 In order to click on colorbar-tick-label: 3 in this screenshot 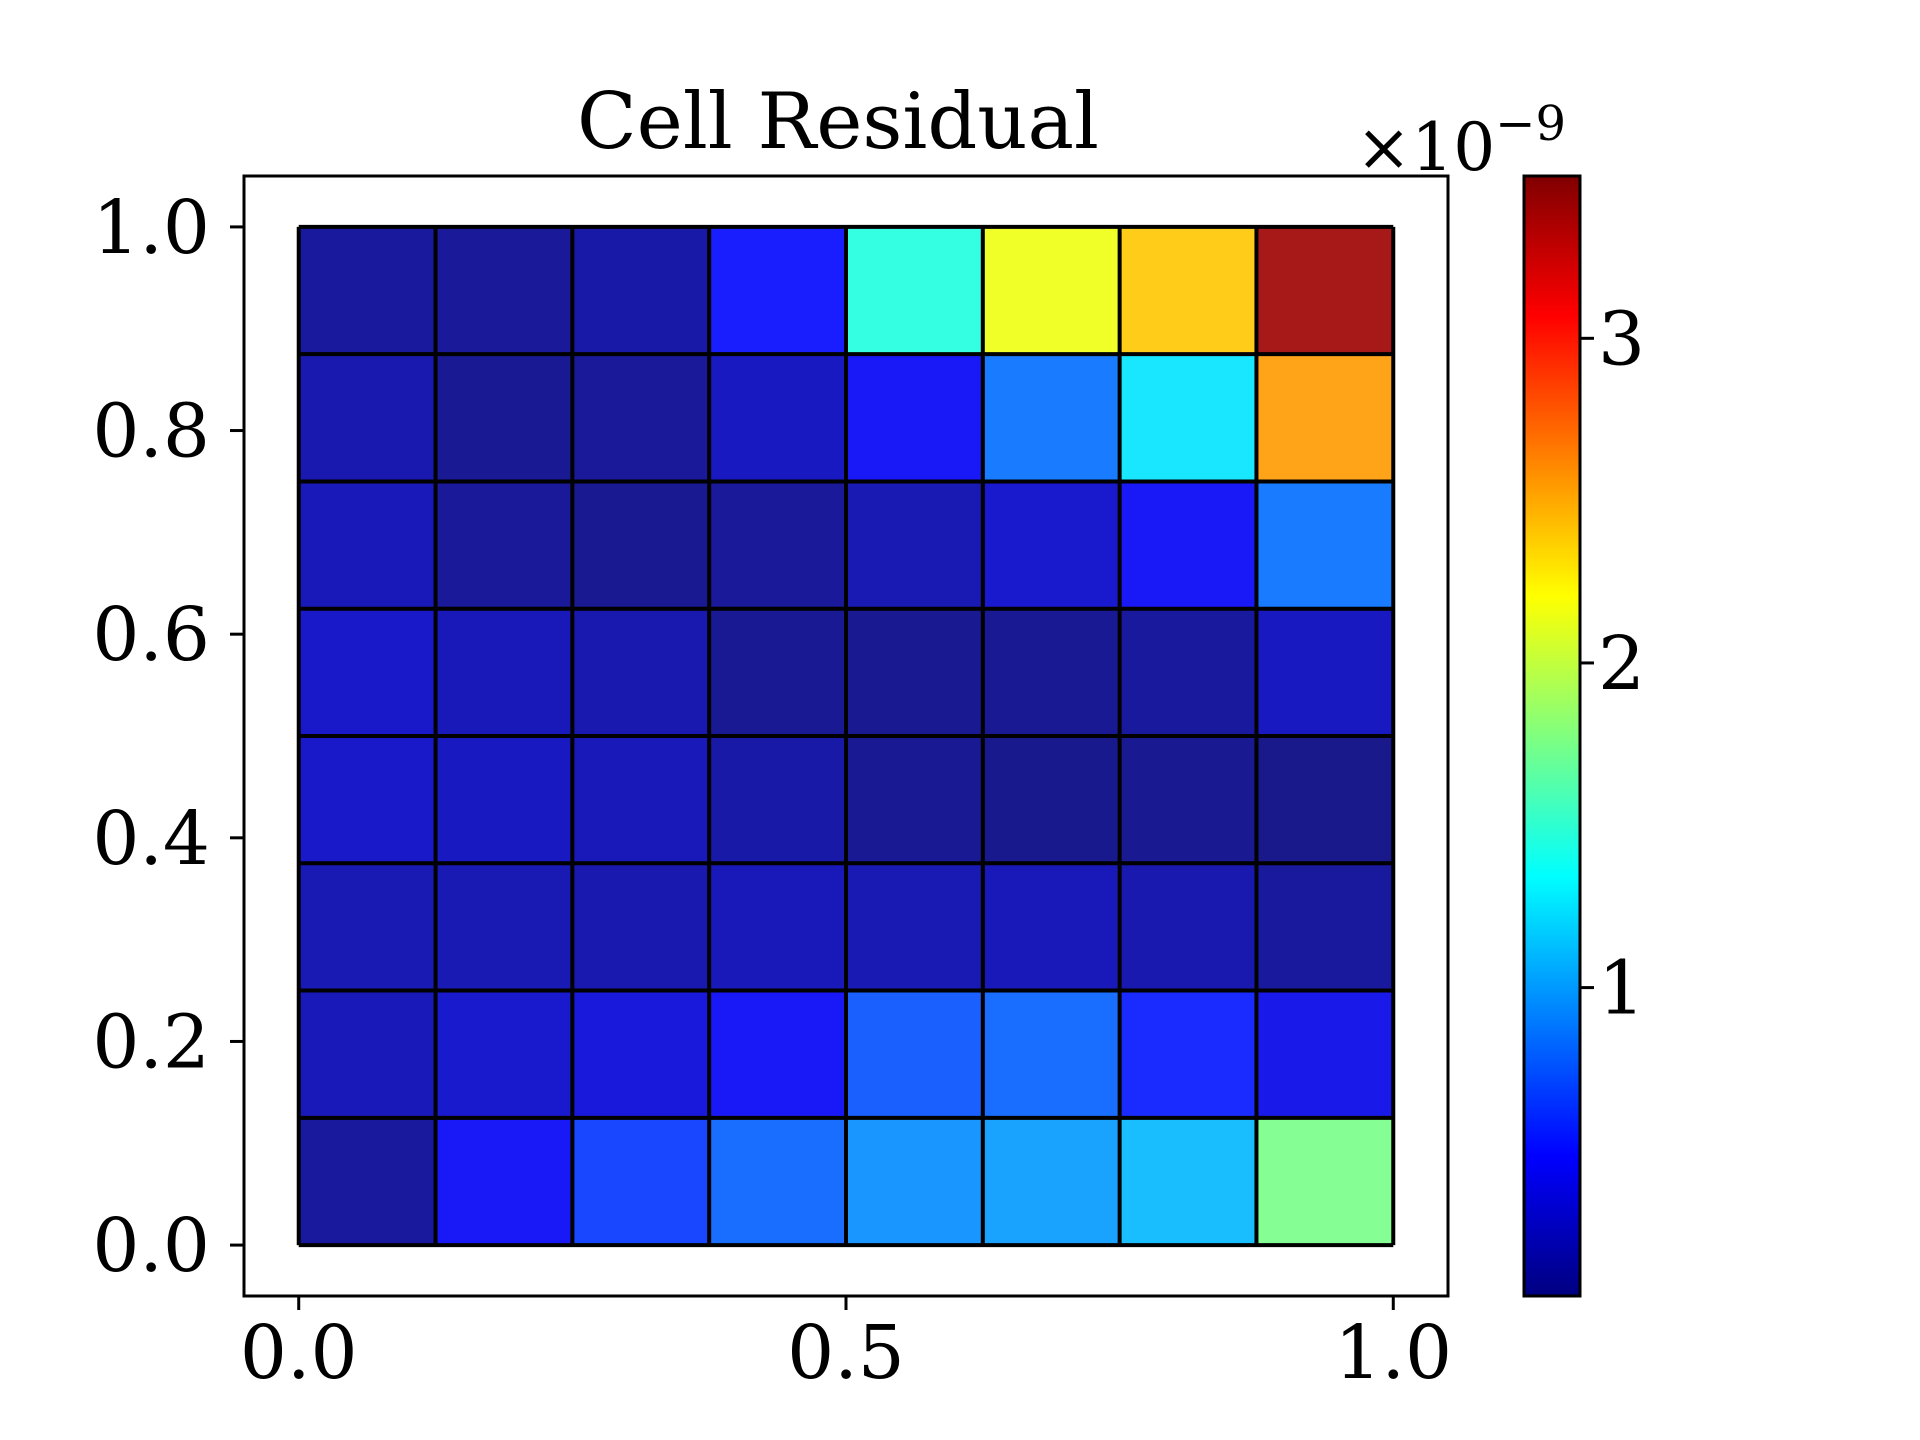, I will do `click(1621, 339)`.